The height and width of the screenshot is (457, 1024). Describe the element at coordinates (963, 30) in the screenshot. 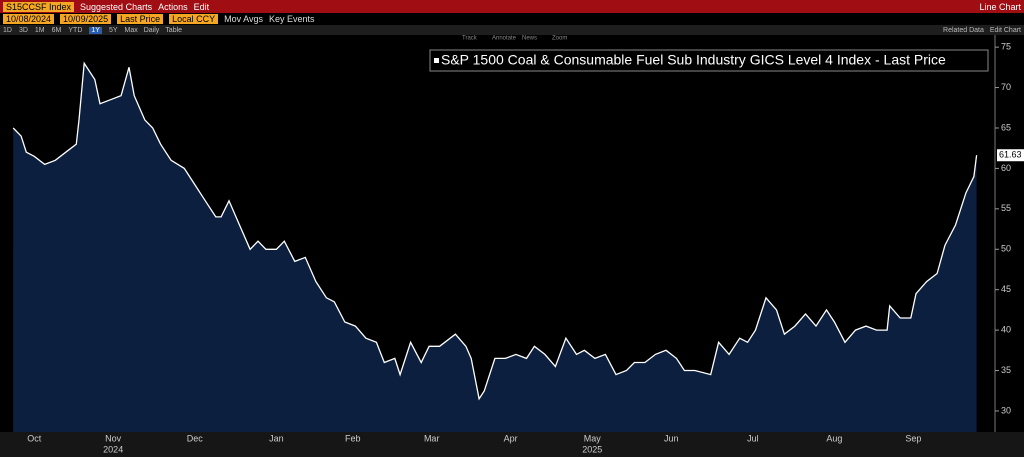

I see `related-data: Related Data` at that location.